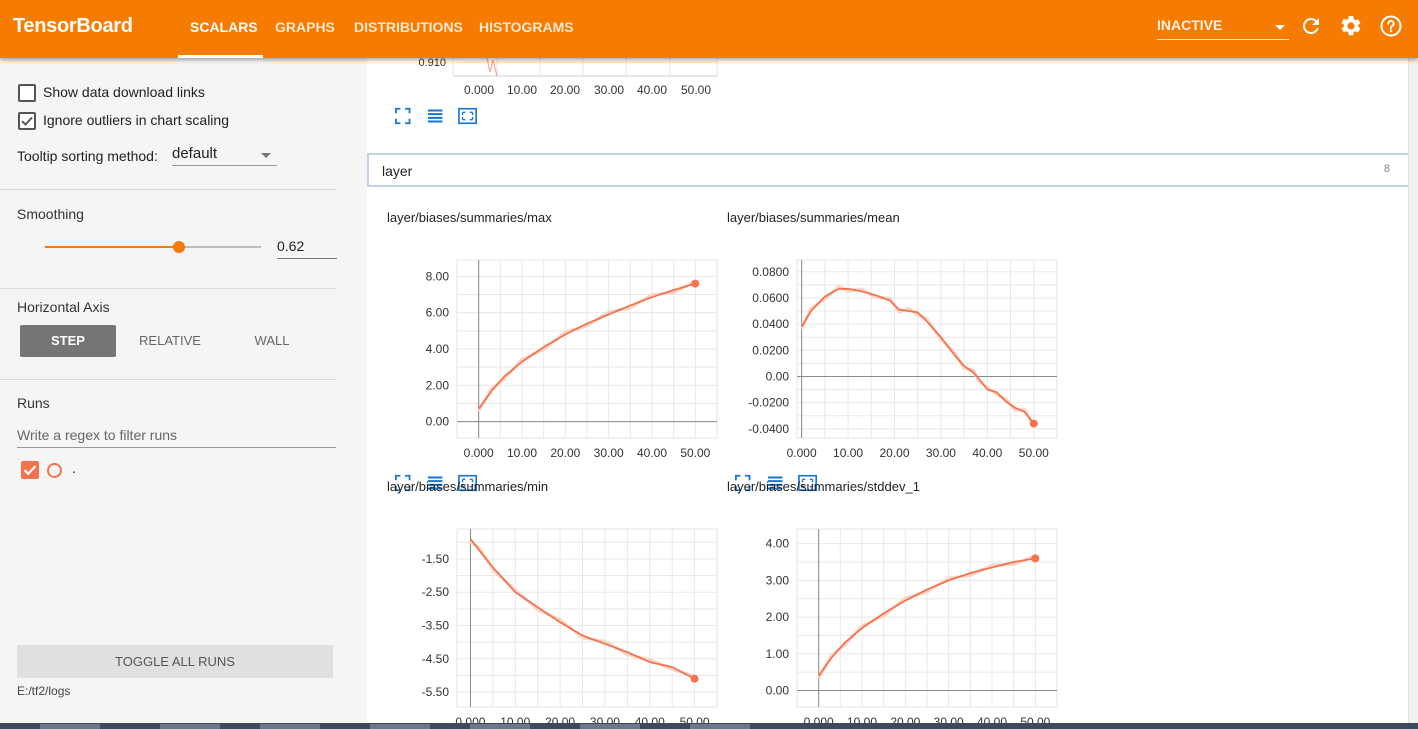 This screenshot has width=1418, height=729. Describe the element at coordinates (526, 27) in the screenshot. I see `tab-histograms: HISTOGRAMS` at that location.